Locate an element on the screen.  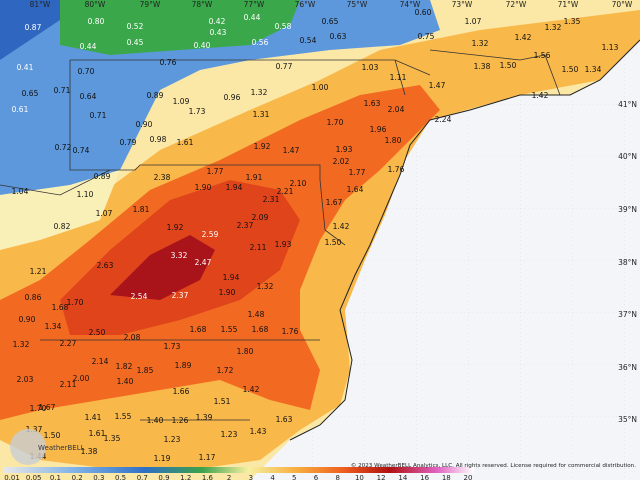
longitude-label: 72°W is located at coordinates (516, 4).